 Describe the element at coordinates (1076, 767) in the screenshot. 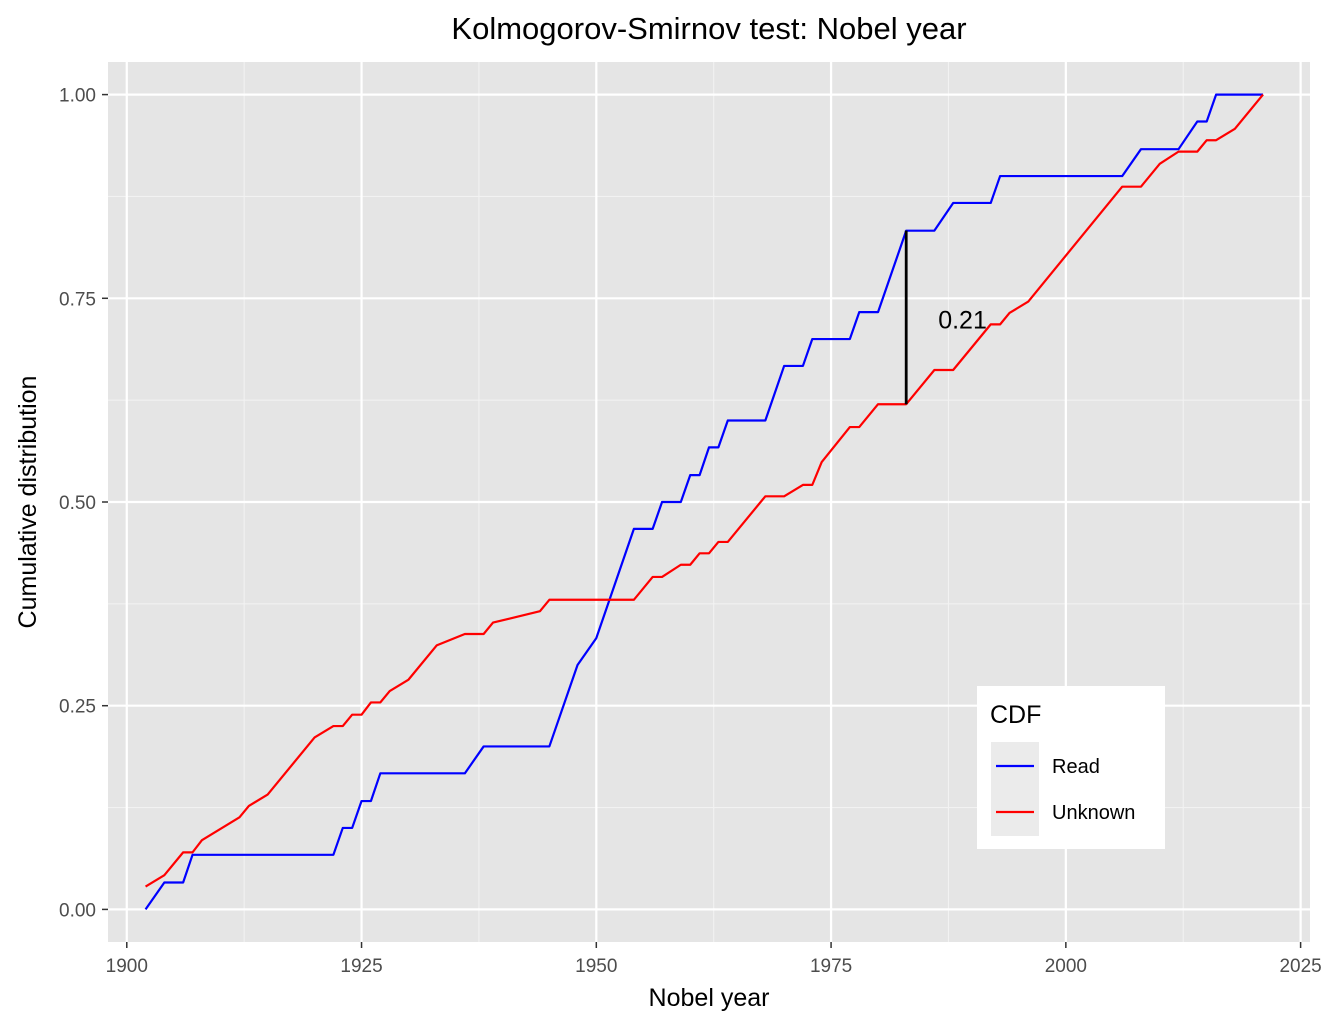

I see `legend-label-read: Read` at that location.